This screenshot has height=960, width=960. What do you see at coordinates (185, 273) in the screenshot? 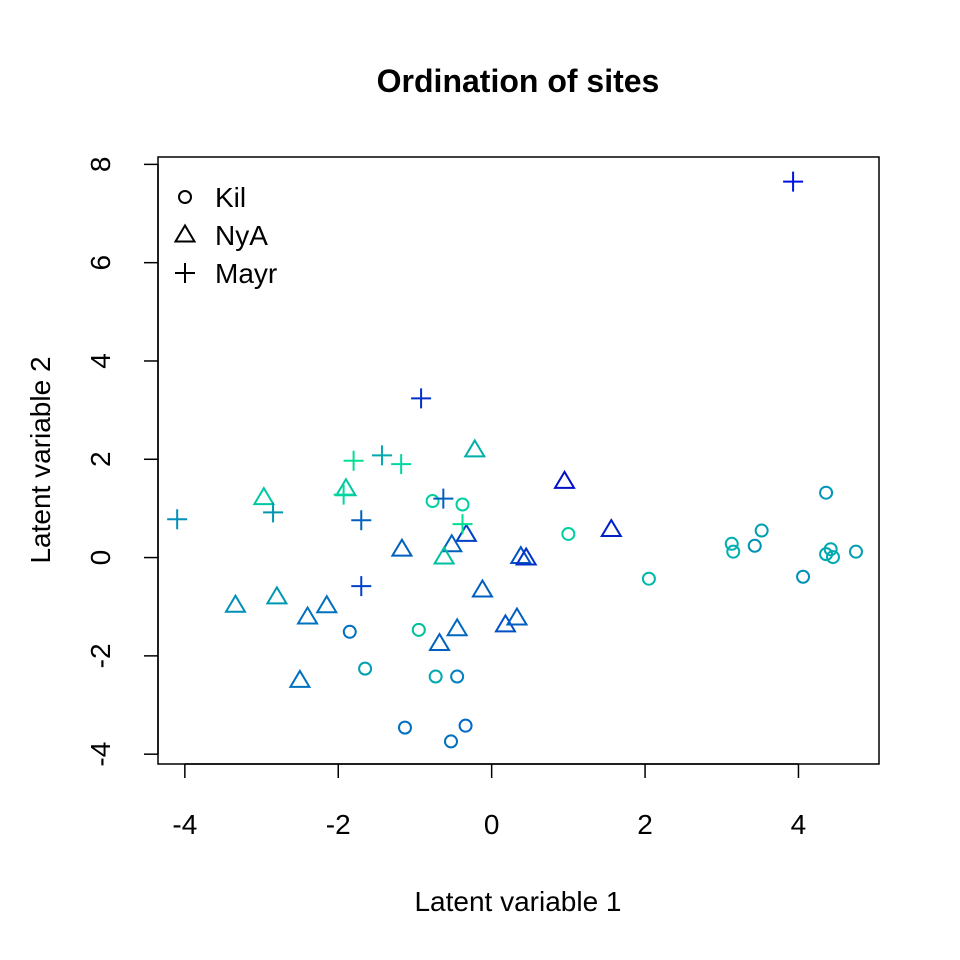
I see `legend-marker-plus` at bounding box center [185, 273].